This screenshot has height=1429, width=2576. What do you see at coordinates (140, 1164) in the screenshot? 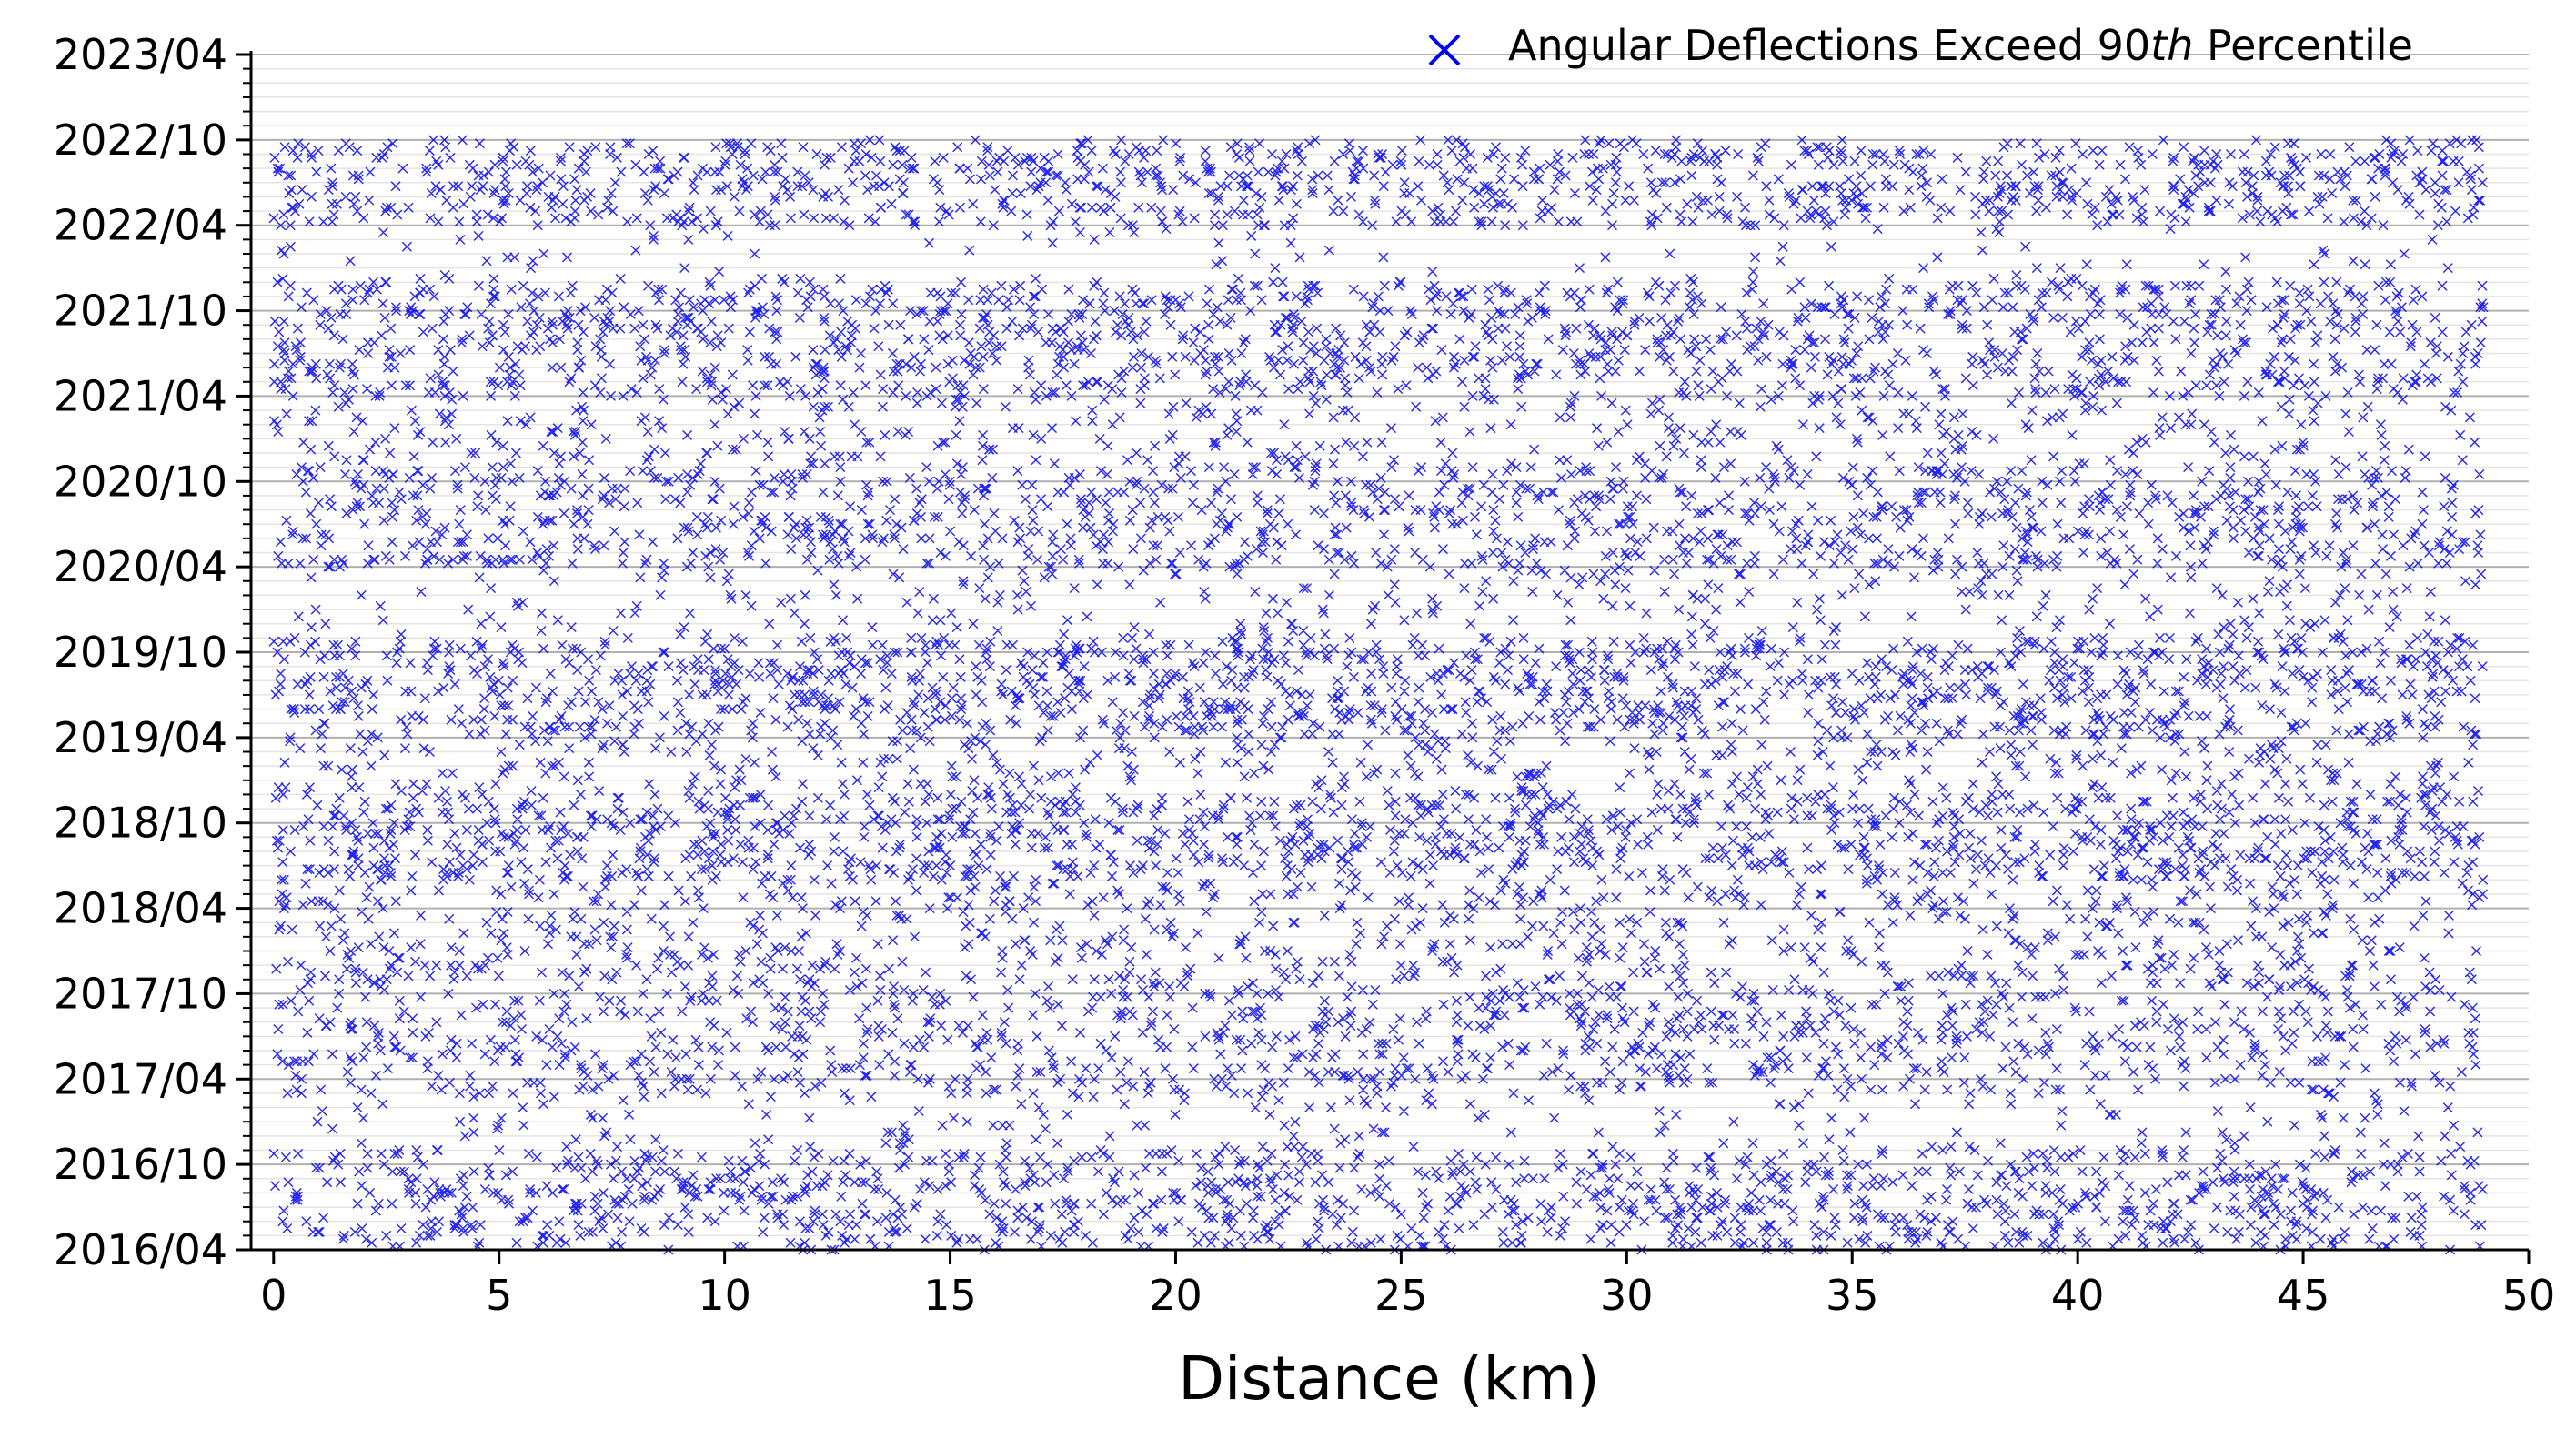
I see `y-tick-label: 2016/10` at bounding box center [140, 1164].